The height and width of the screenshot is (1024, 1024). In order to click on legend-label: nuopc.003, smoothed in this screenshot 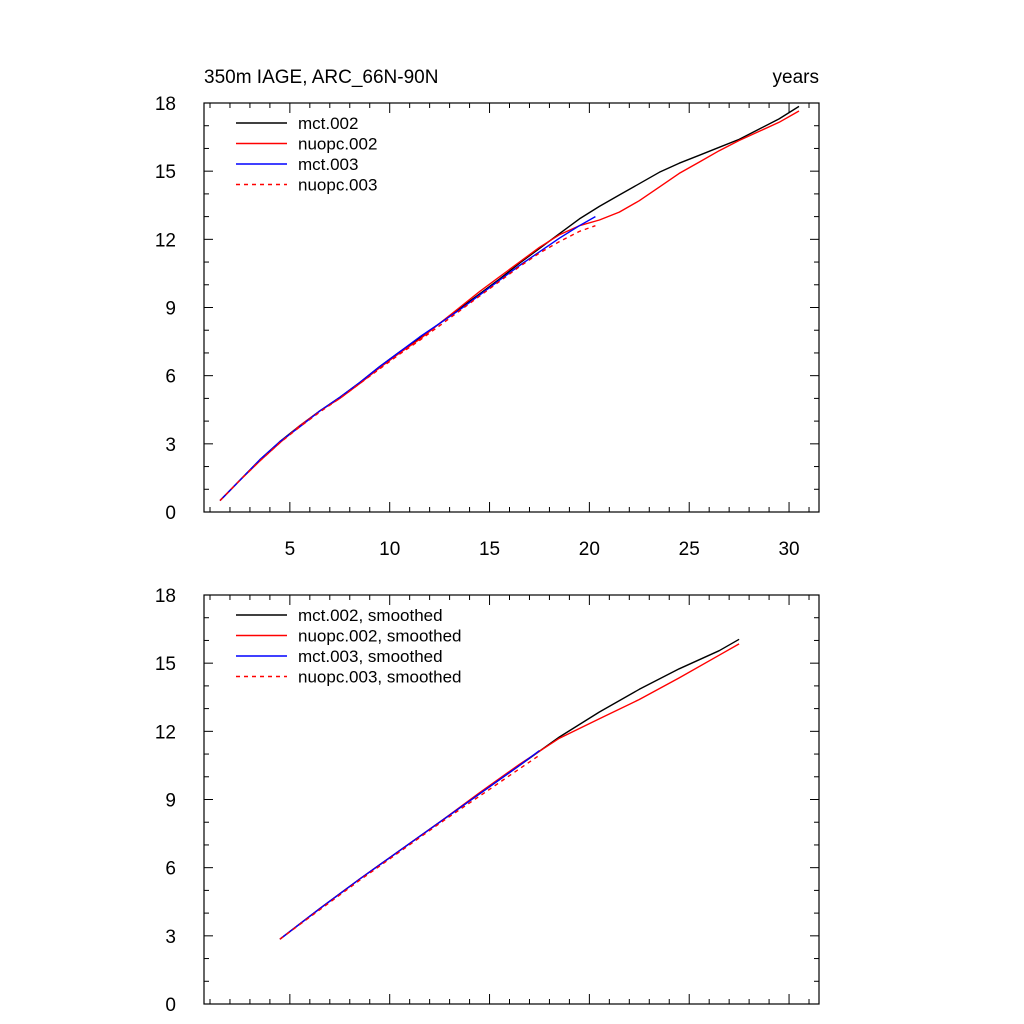, I will do `click(380, 677)`.